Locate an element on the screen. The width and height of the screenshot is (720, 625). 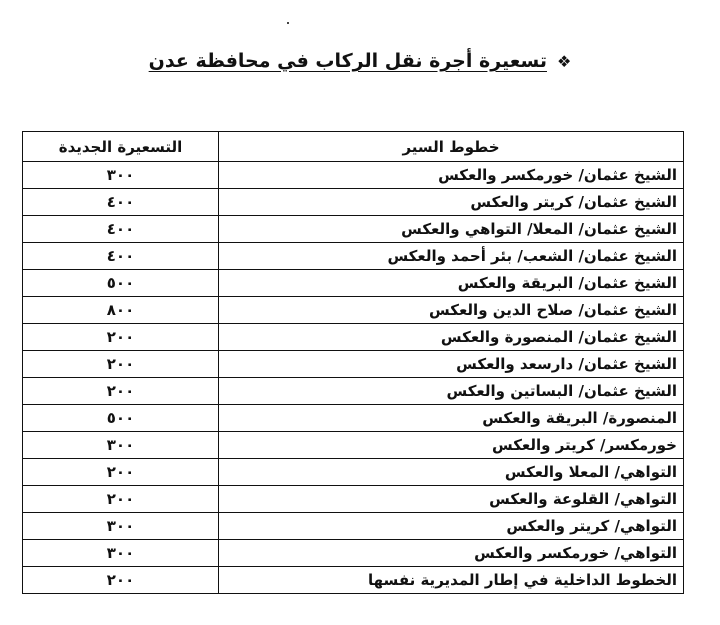
table-row: التواهي/ المعلا والعكس ٢٠٠ is located at coordinates (353, 472).